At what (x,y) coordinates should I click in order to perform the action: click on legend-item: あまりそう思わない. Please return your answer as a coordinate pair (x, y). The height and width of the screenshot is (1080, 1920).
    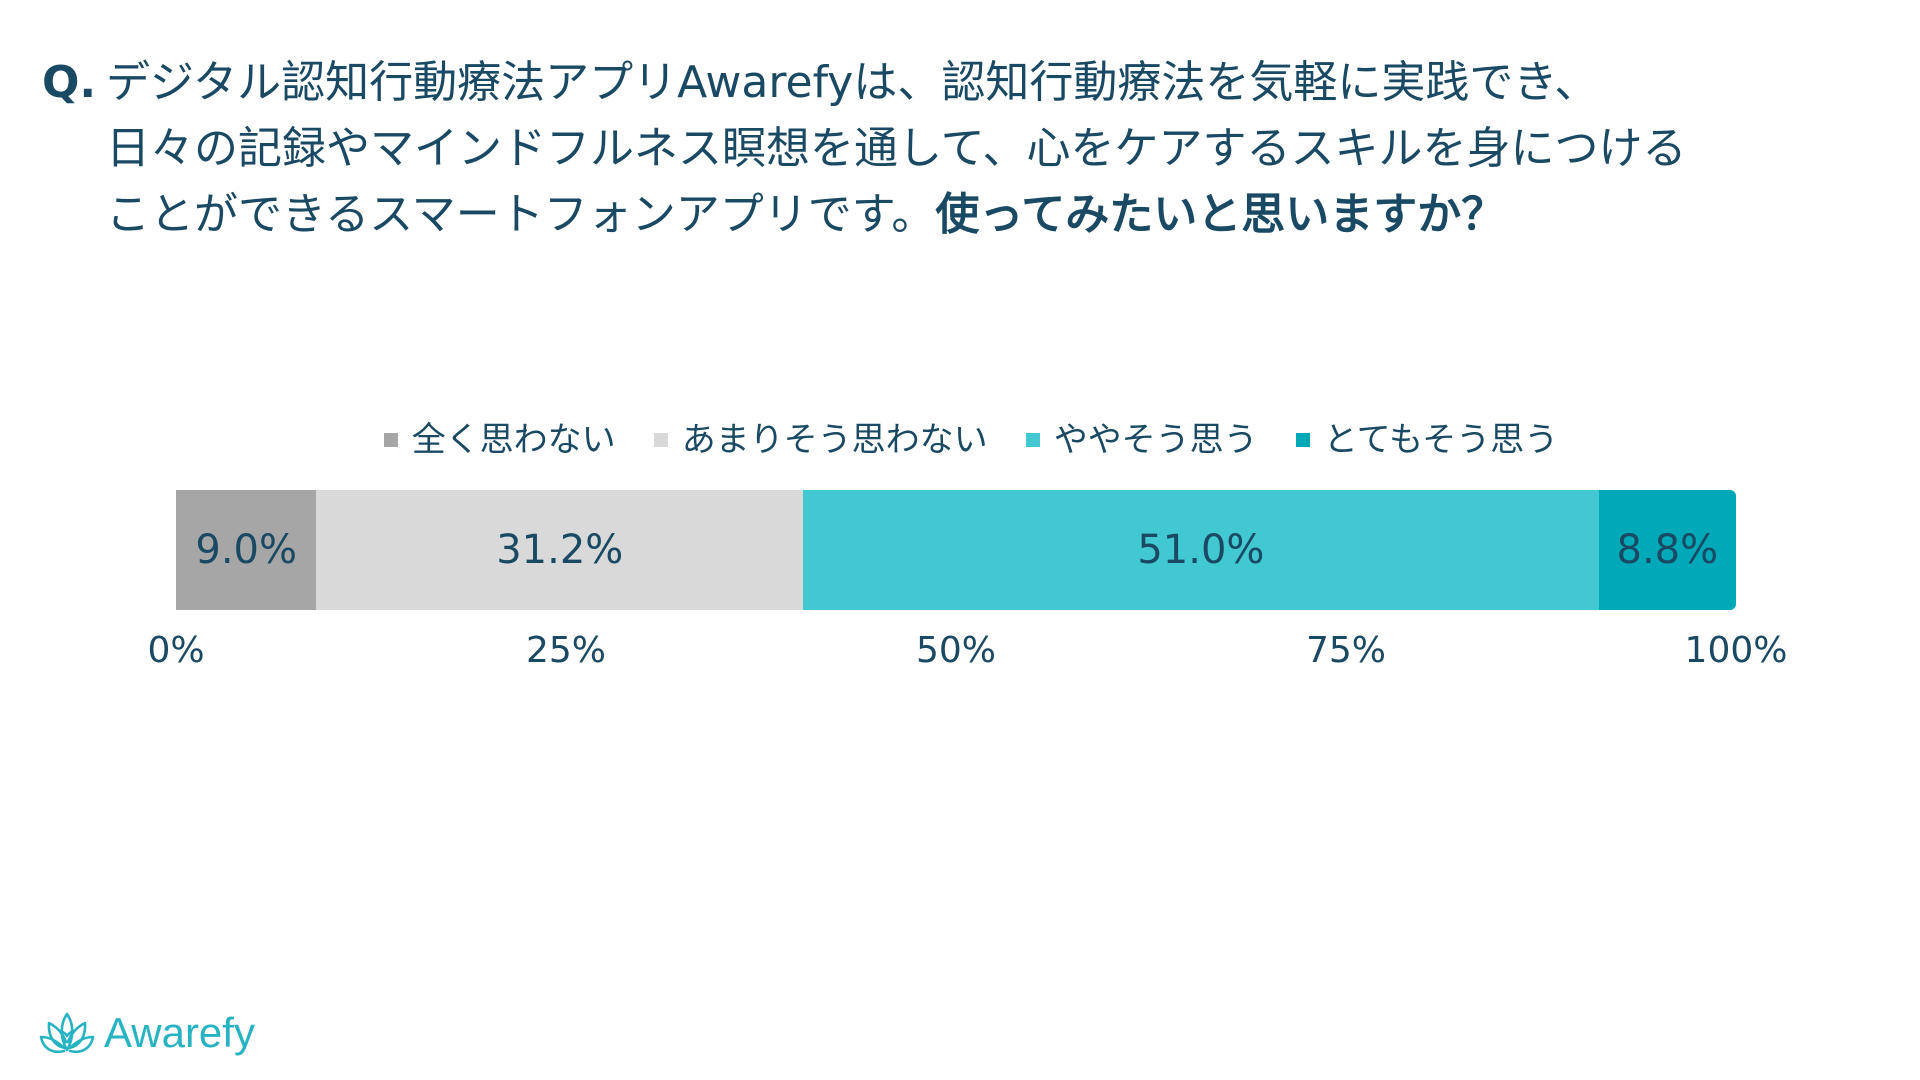
    Looking at the image, I should click on (820, 440).